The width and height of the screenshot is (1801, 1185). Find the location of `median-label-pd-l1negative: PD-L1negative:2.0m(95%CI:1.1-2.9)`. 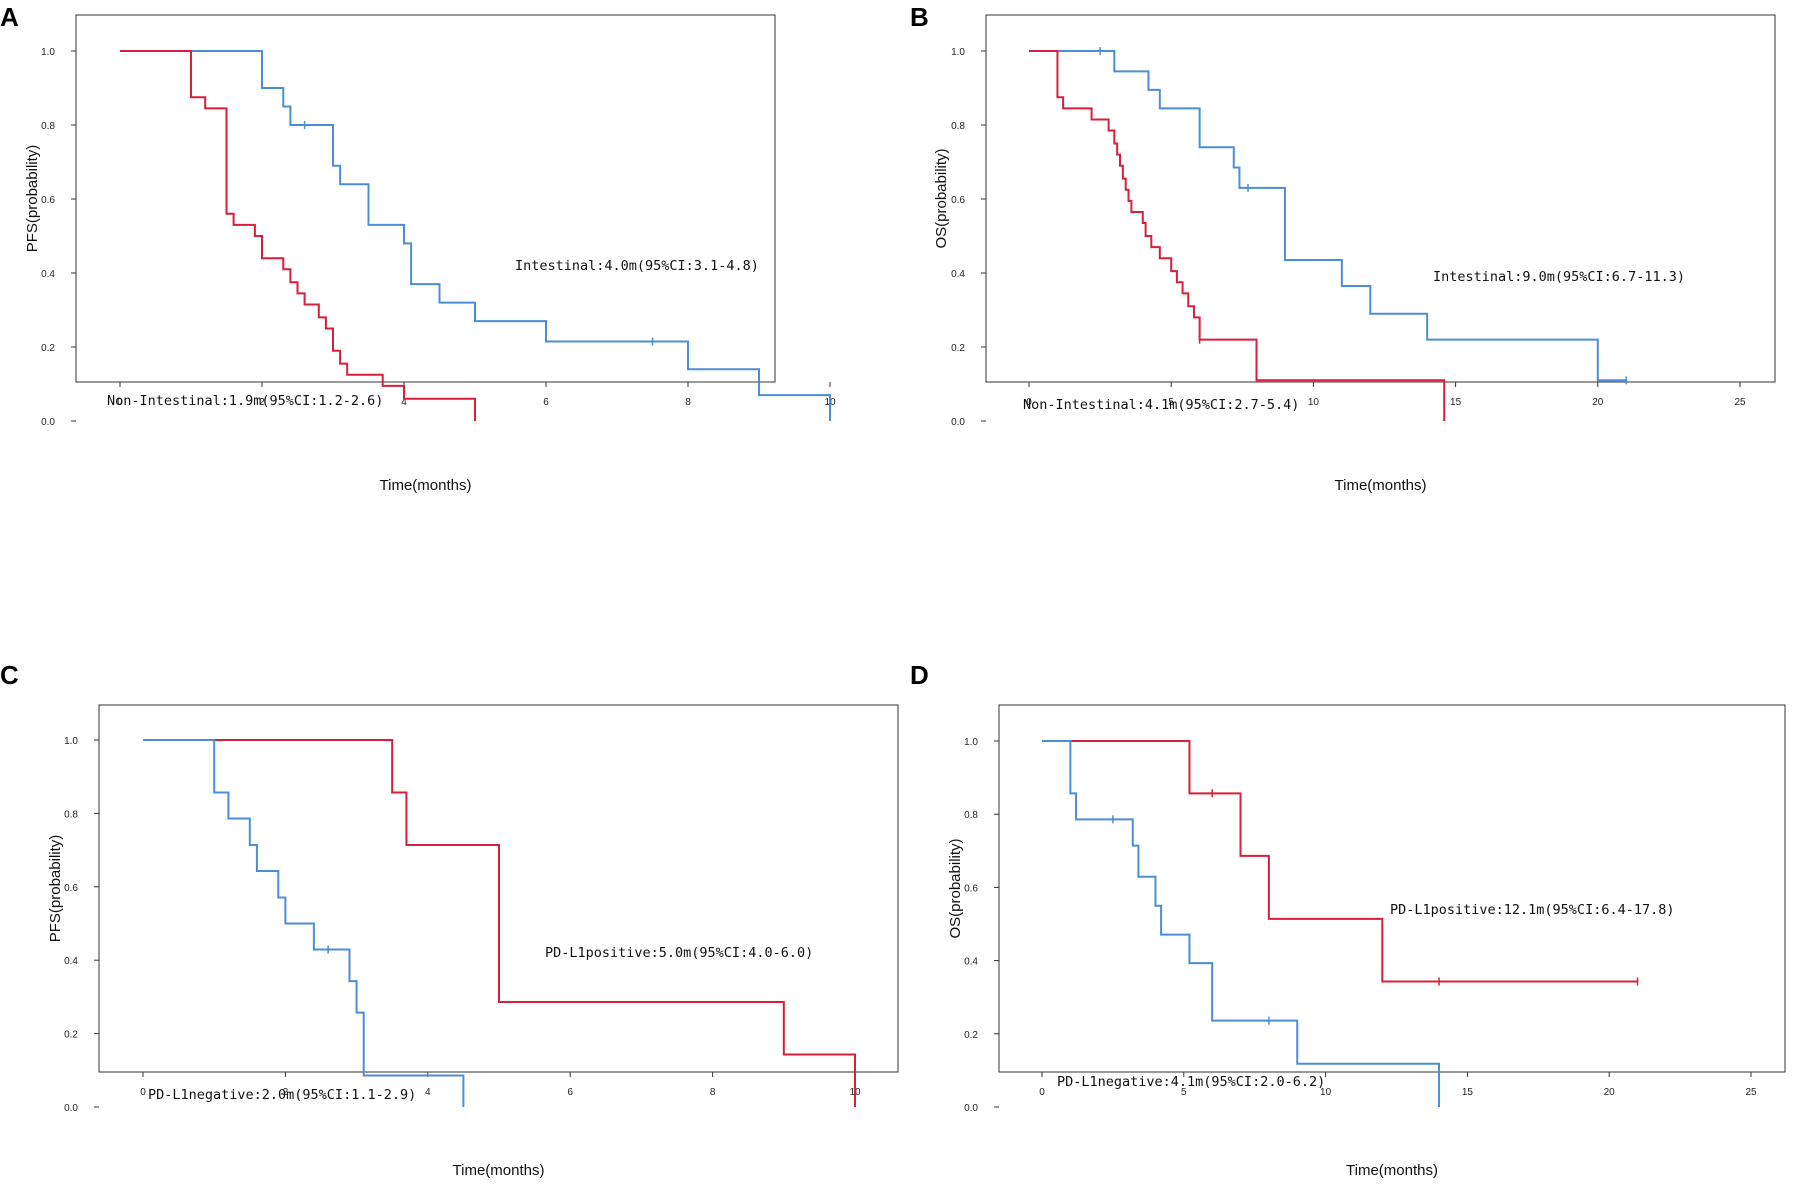

median-label-pd-l1negative: PD-L1negative:2.0m(95%CI:1.1-2.9) is located at coordinates (282, 1095).